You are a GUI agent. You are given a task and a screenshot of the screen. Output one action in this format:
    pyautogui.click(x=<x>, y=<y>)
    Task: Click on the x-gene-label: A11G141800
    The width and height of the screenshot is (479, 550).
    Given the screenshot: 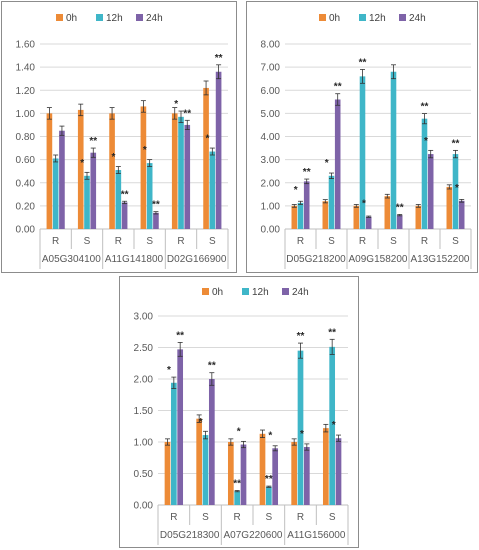 What is the action you would take?
    pyautogui.click(x=134, y=259)
    